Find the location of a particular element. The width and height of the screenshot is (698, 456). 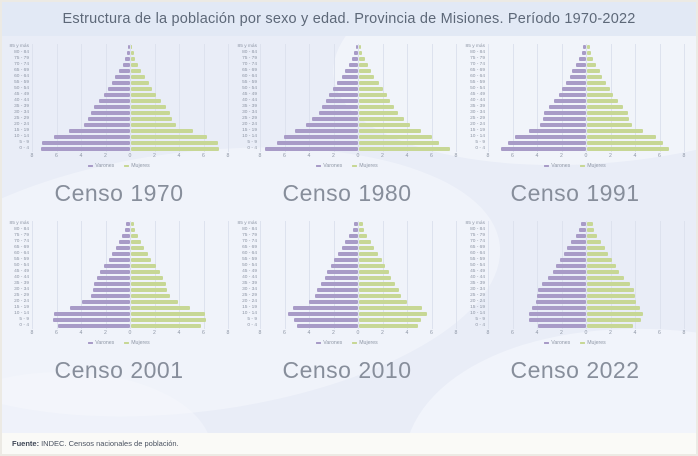

age-row: 35 - 39 is located at coordinates (119, 284).